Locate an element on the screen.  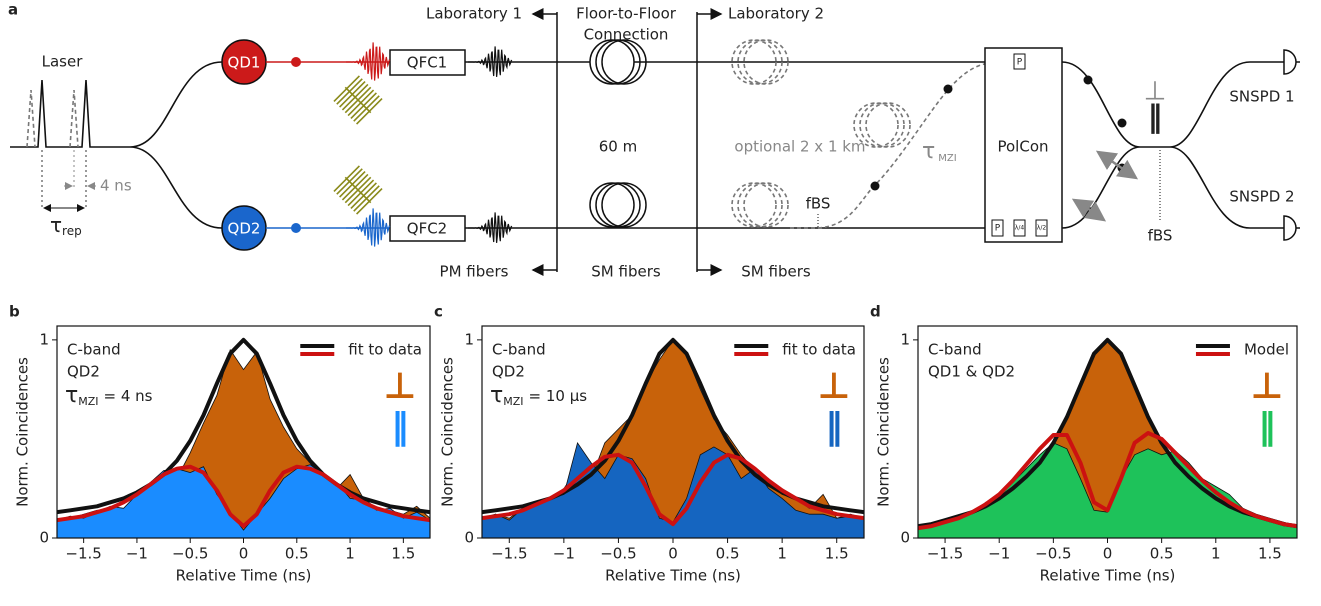
annotation: QD1 & QD2 is located at coordinates (971, 372).